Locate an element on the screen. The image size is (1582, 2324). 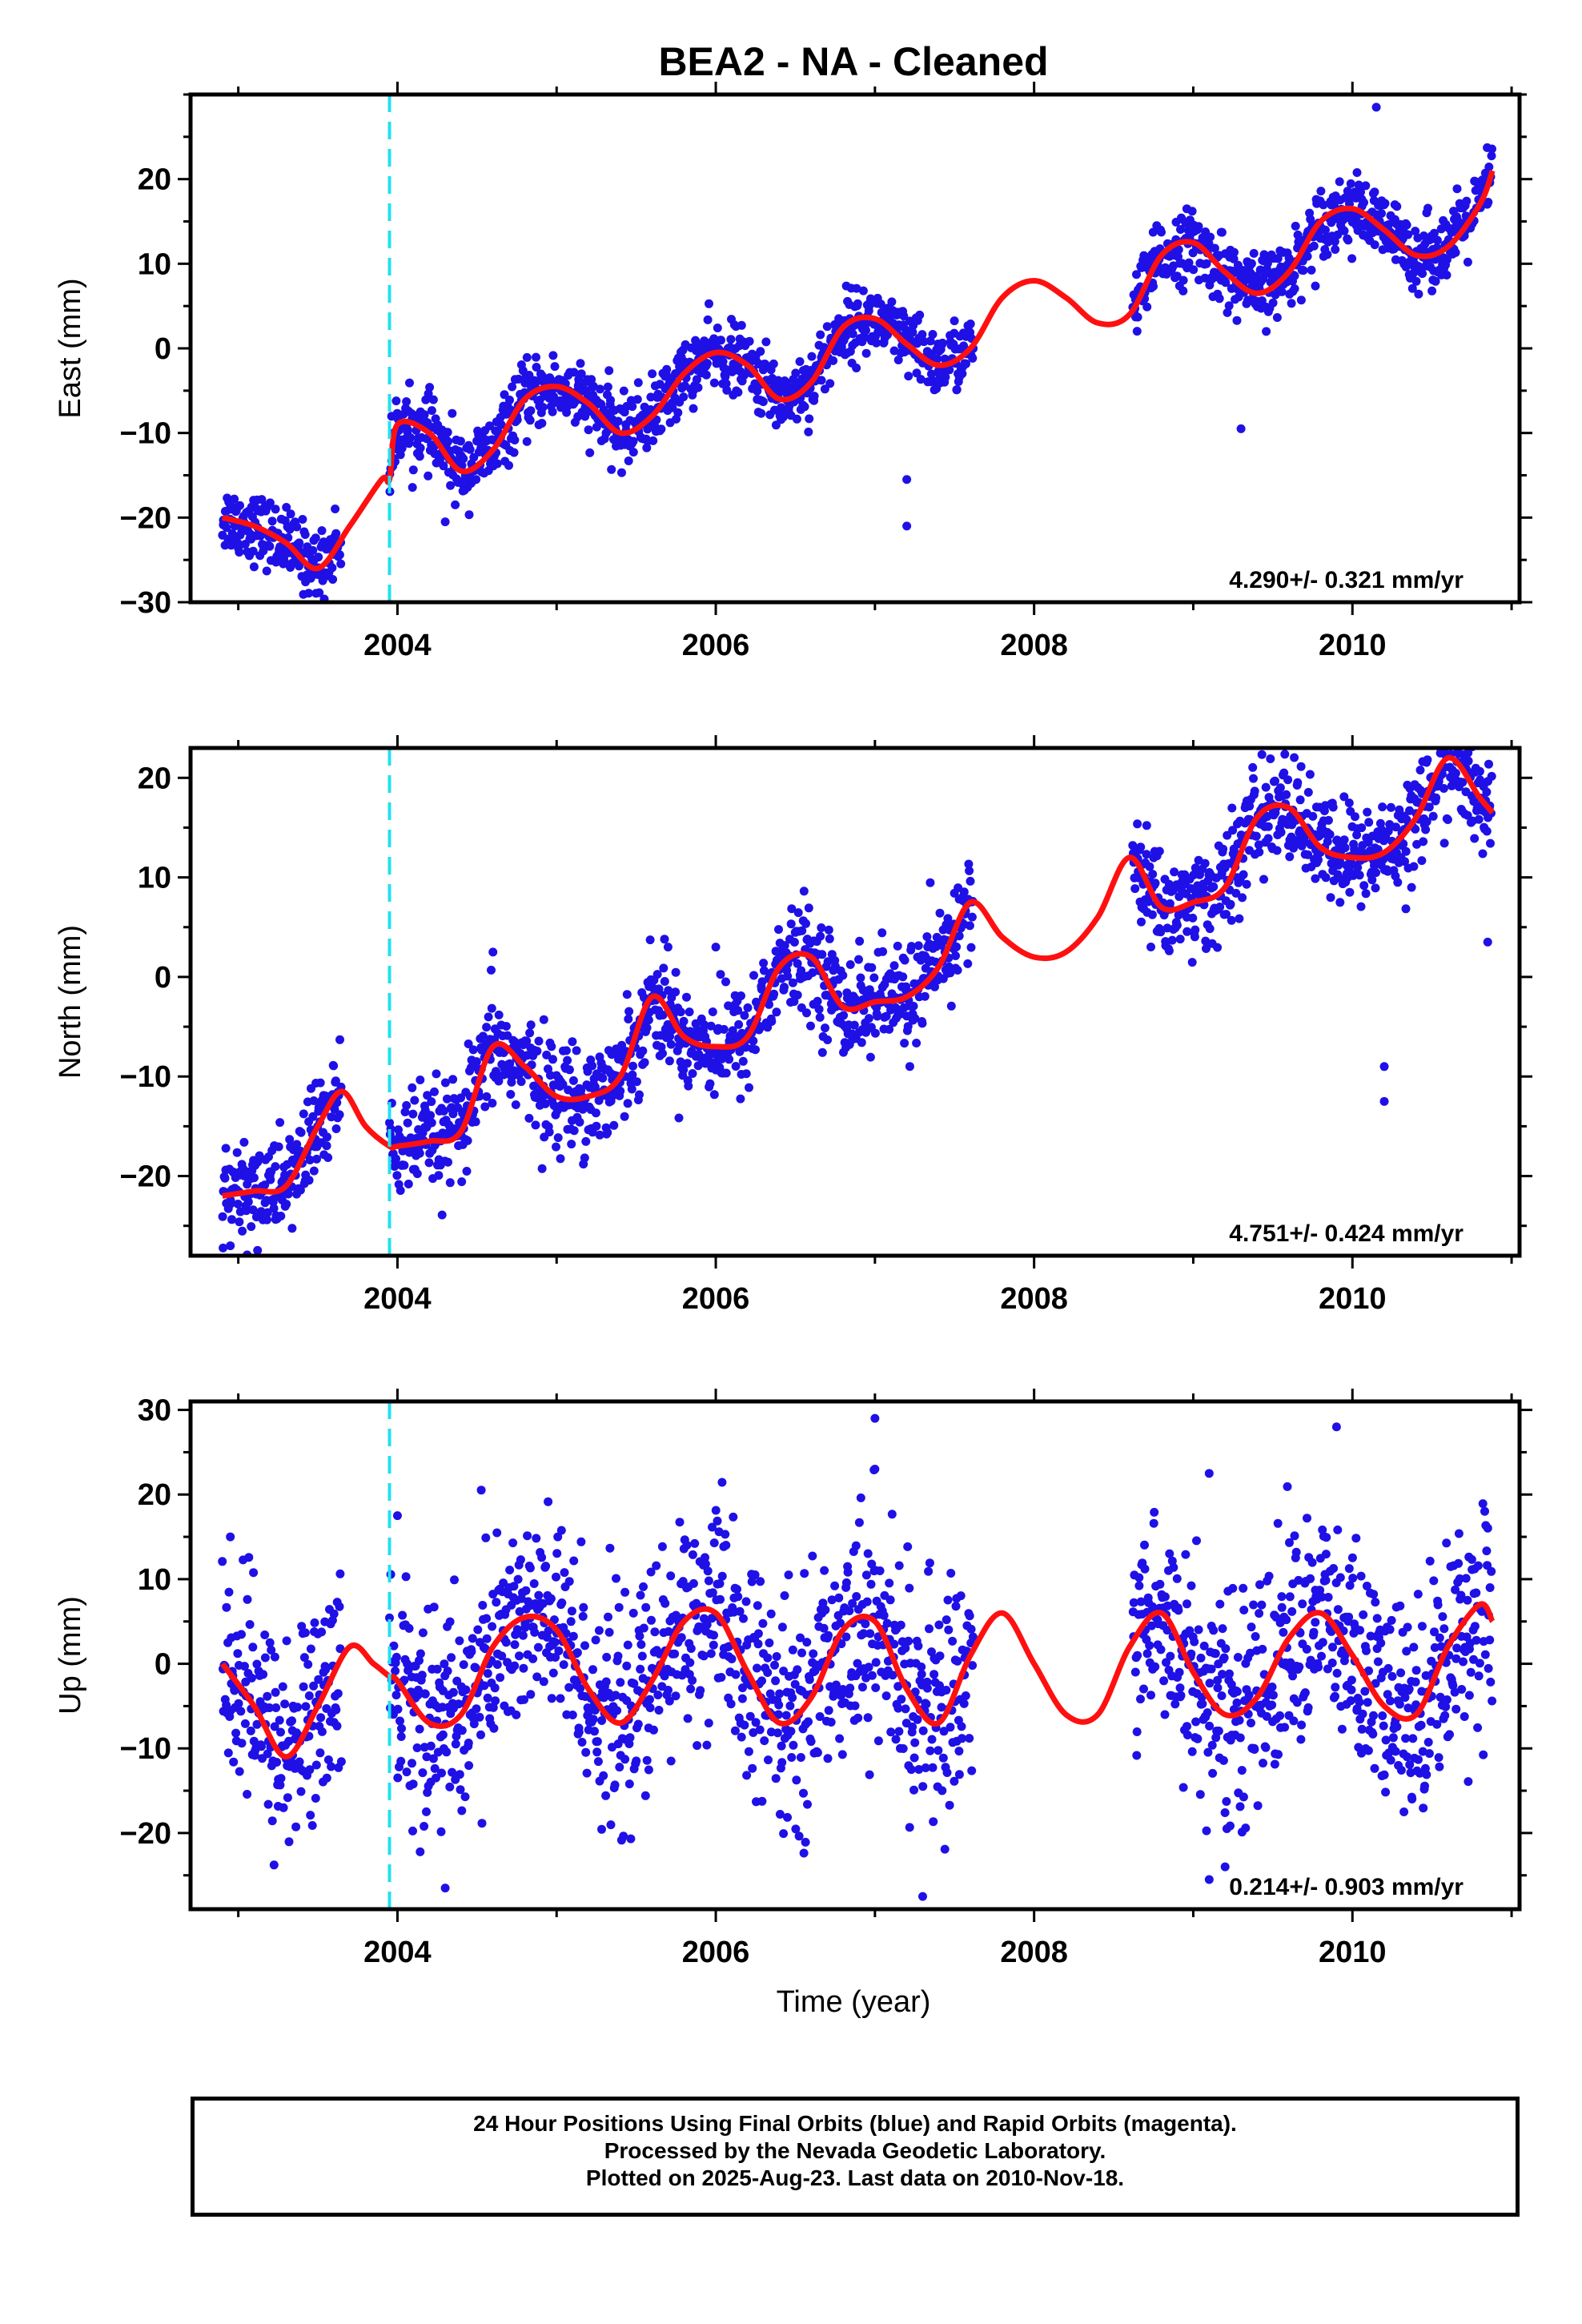
y-tick-label: −10 is located at coordinates (145, 1077).